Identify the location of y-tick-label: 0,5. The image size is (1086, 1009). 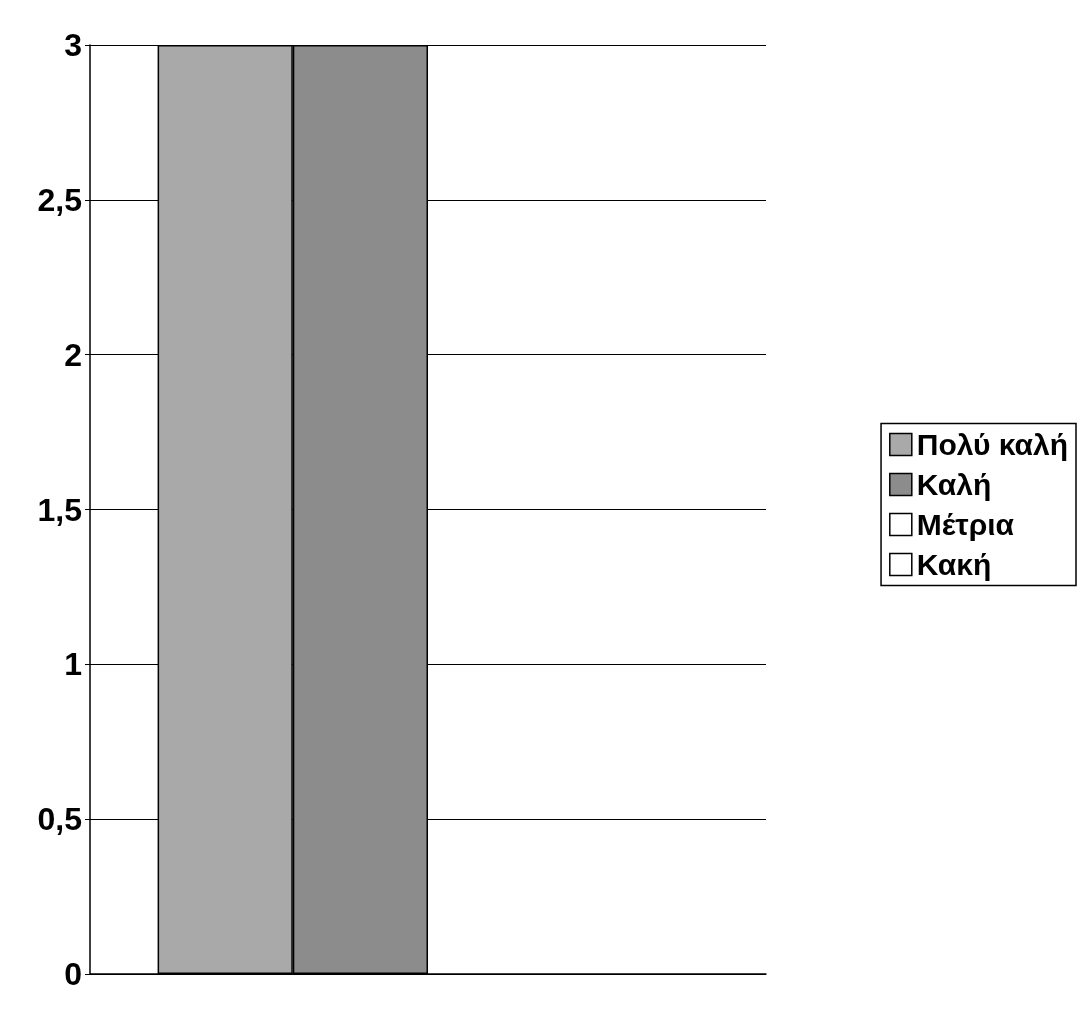
(59, 819).